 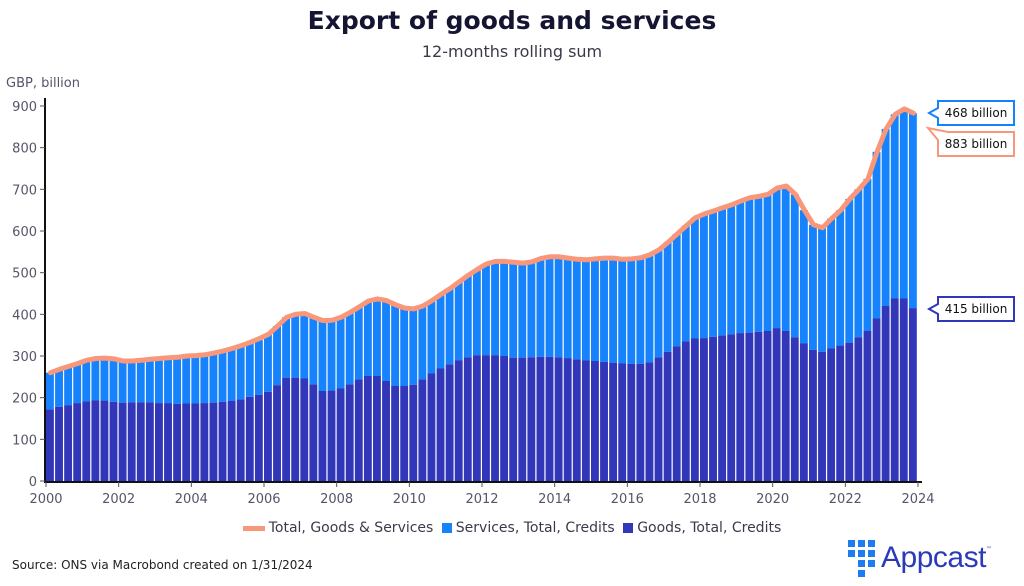 I want to click on appcast-logo: Appcast ™, so click(x=920, y=558).